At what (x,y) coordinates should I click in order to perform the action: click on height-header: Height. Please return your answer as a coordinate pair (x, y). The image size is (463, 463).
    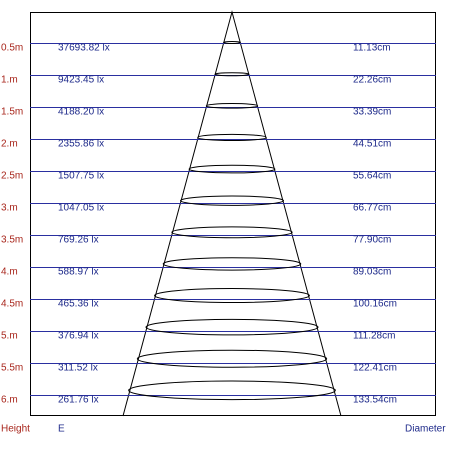
    Looking at the image, I should click on (15, 429).